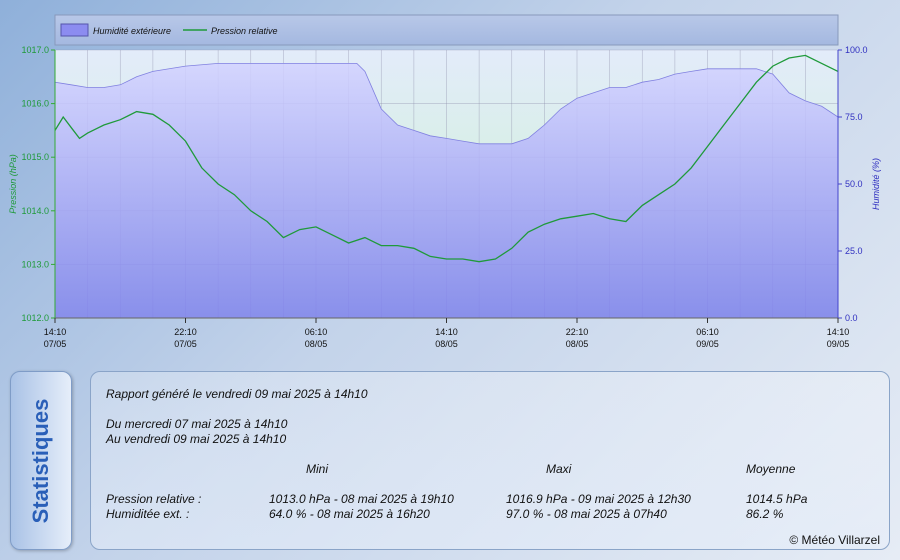 The width and height of the screenshot is (900, 560). What do you see at coordinates (35, 104) in the screenshot?
I see `left-tick-label: 1016.0` at bounding box center [35, 104].